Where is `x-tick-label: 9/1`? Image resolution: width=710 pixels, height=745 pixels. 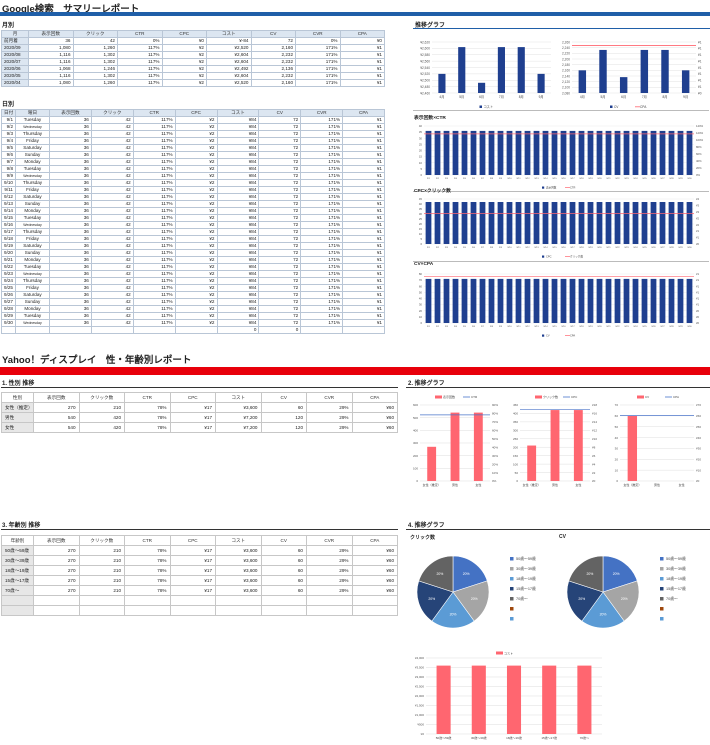
x-tick-label: 9/1 is located at coordinates (429, 248).